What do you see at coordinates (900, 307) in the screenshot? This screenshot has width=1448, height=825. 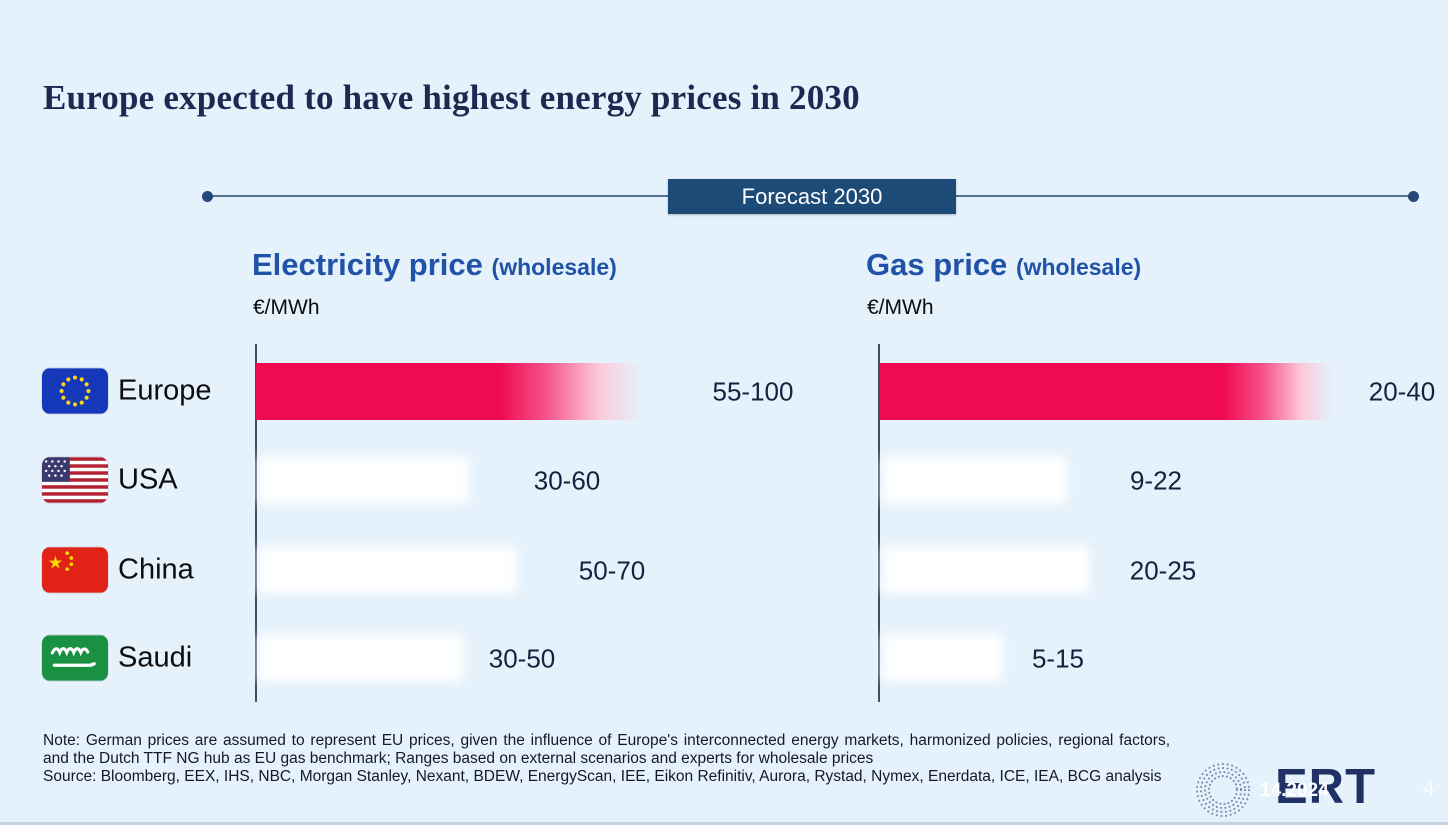 I see `gas-unit: €/MWh` at bounding box center [900, 307].